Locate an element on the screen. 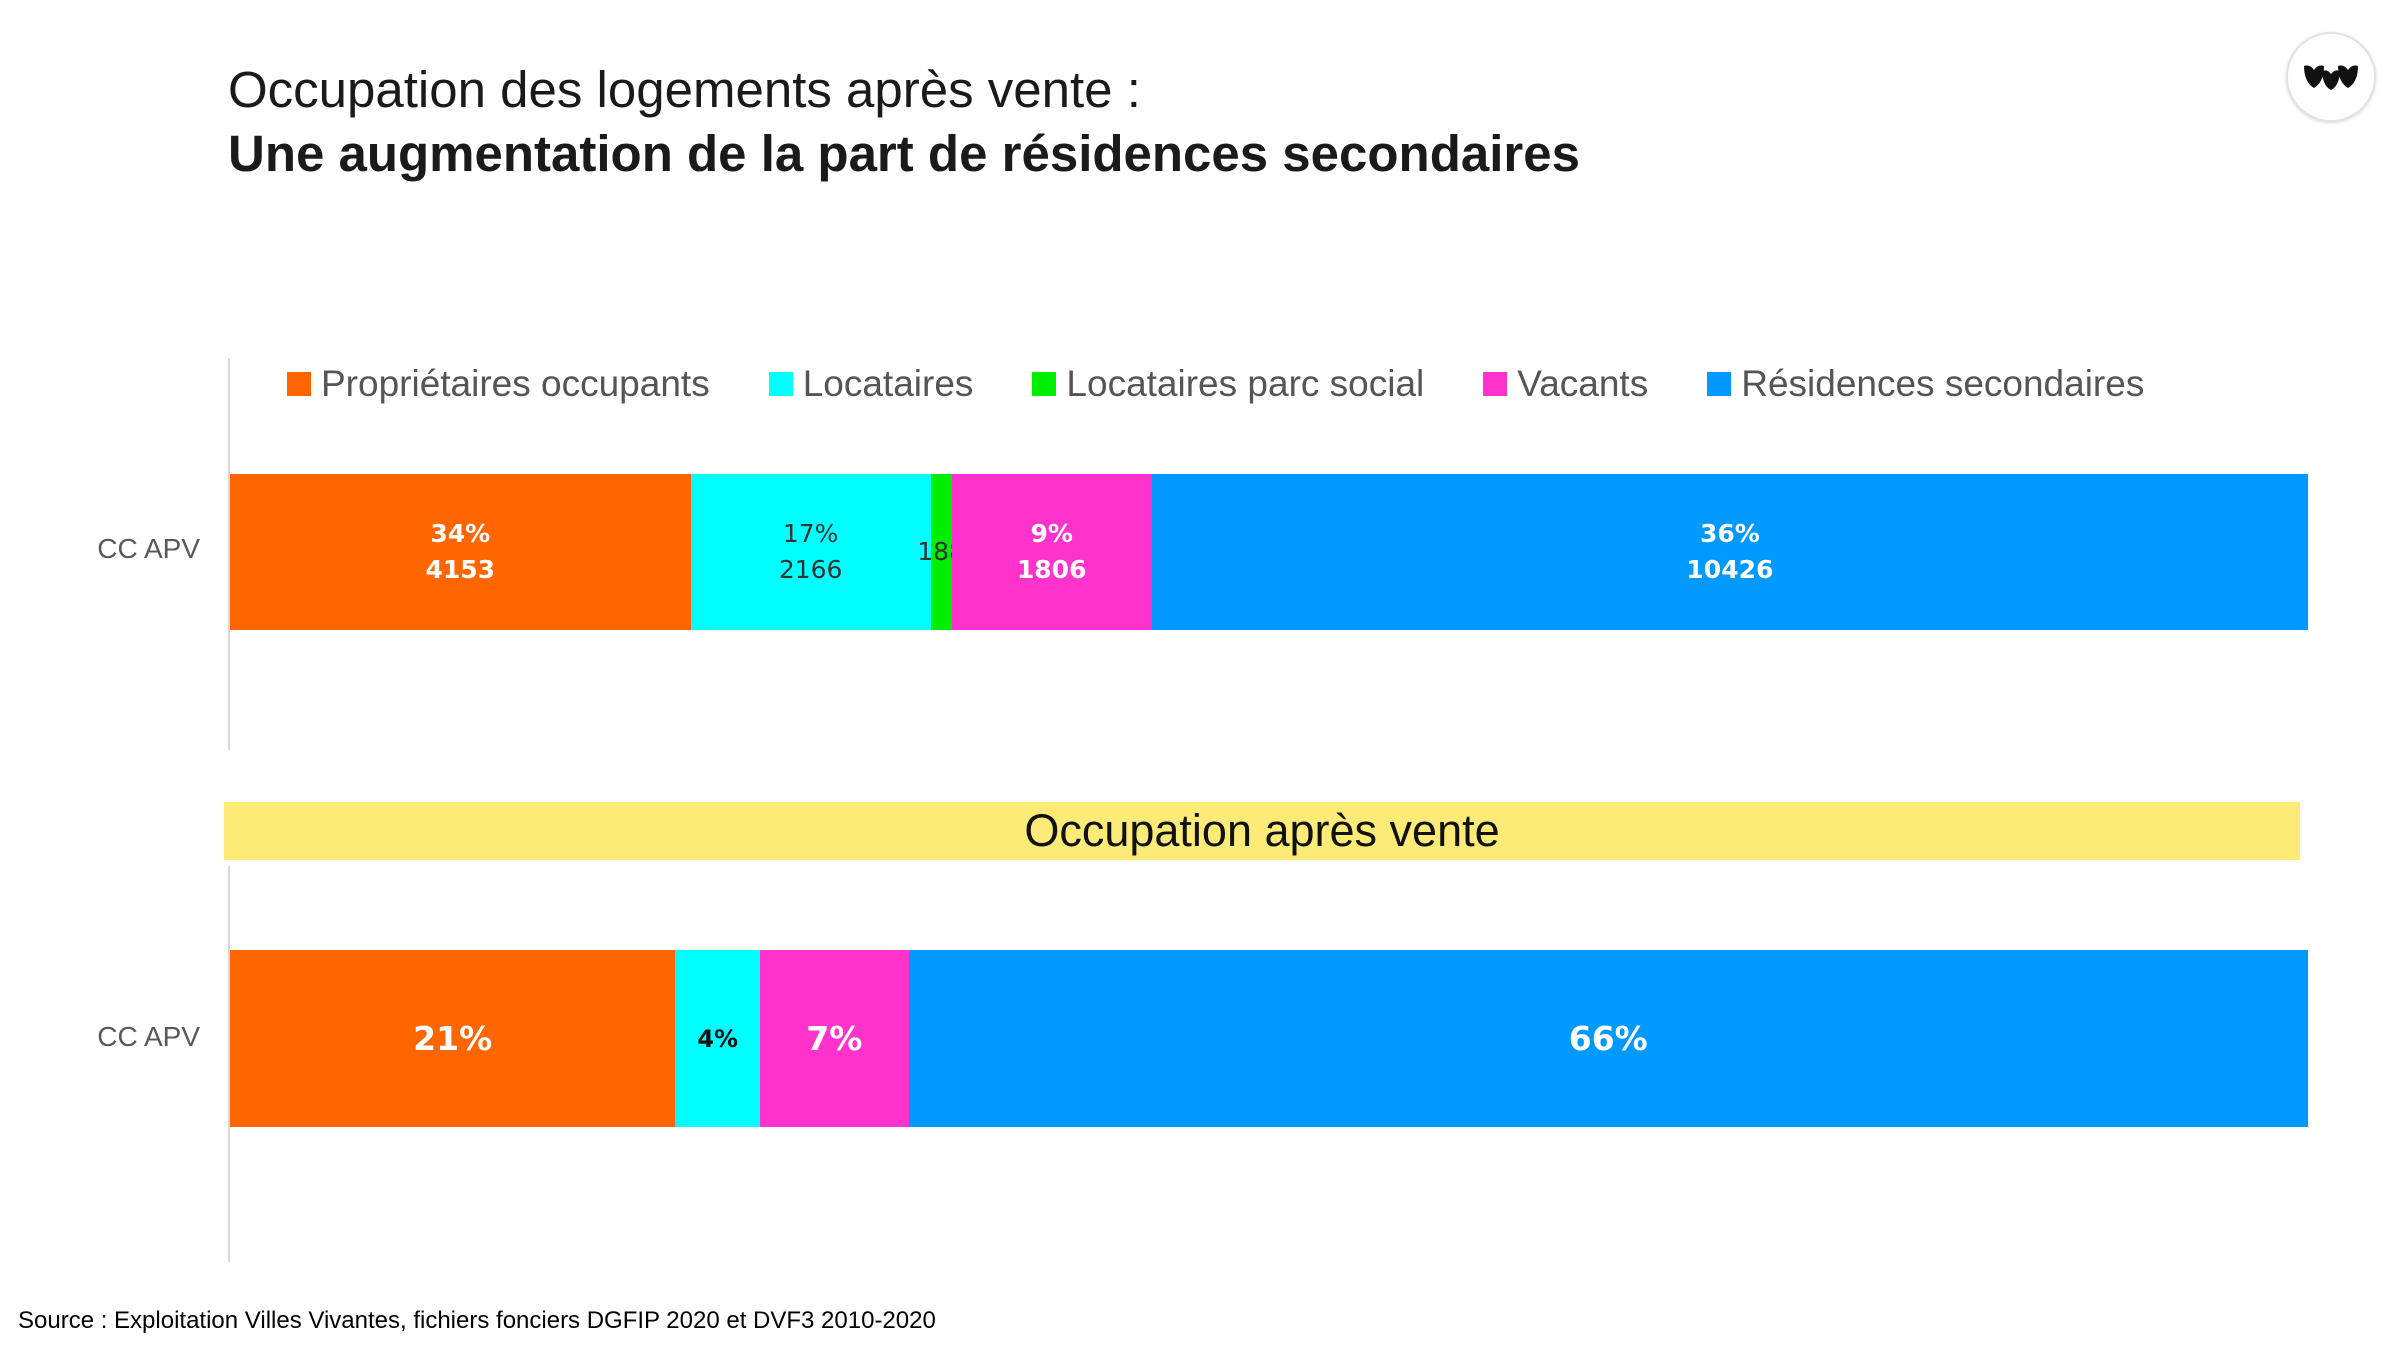  bar-segment: 17% 2166 is located at coordinates (810, 552).